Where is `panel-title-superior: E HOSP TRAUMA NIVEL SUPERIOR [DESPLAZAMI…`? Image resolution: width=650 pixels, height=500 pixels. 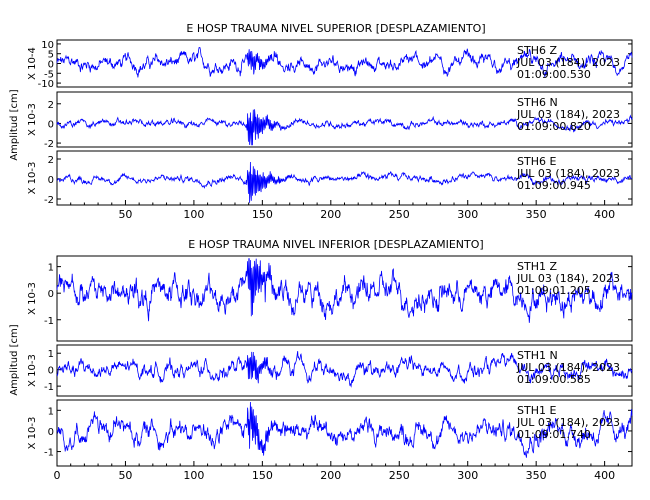 panel-title-superior: E HOSP TRAUMA NIVEL SUPERIOR [DESPLAZAMI… is located at coordinates (335, 28).